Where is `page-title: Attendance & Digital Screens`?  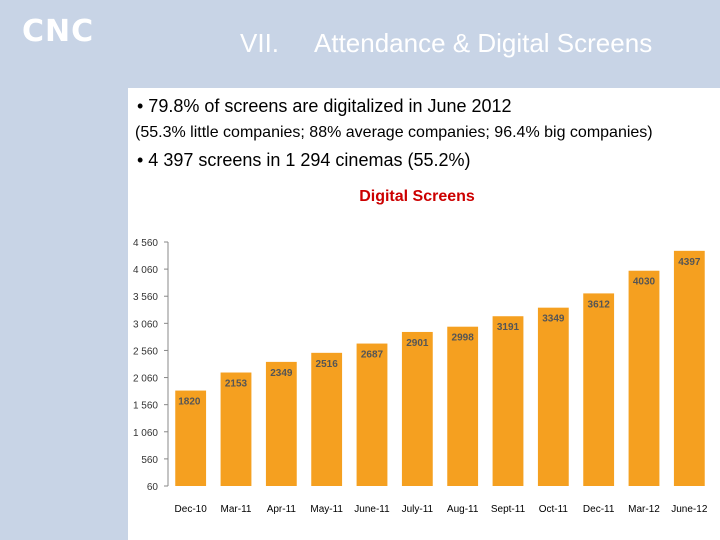
page-title: Attendance & Digital Screens is located at coordinates (483, 43).